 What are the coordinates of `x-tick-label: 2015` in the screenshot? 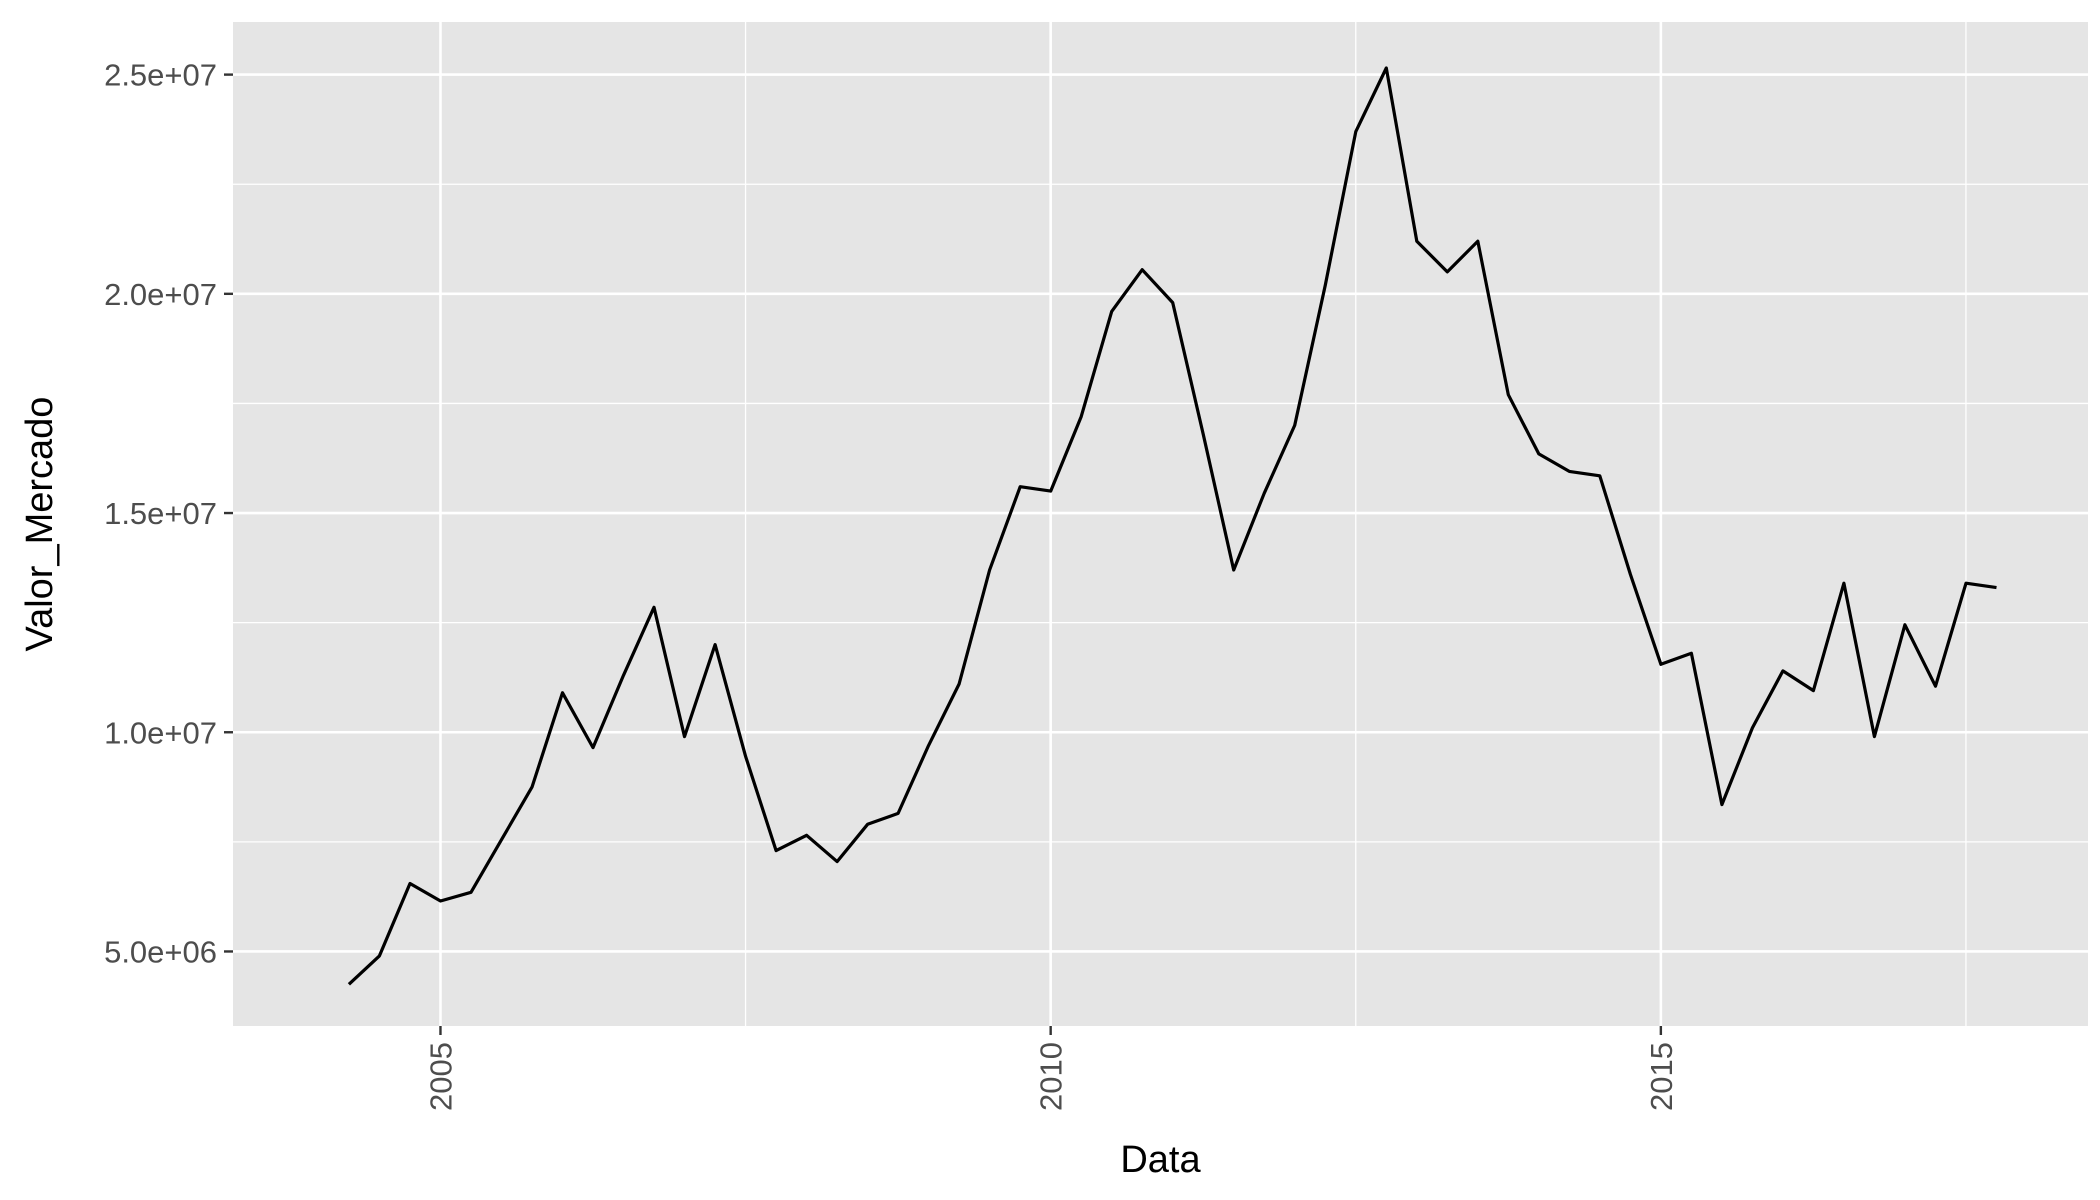 It's located at (1661, 1076).